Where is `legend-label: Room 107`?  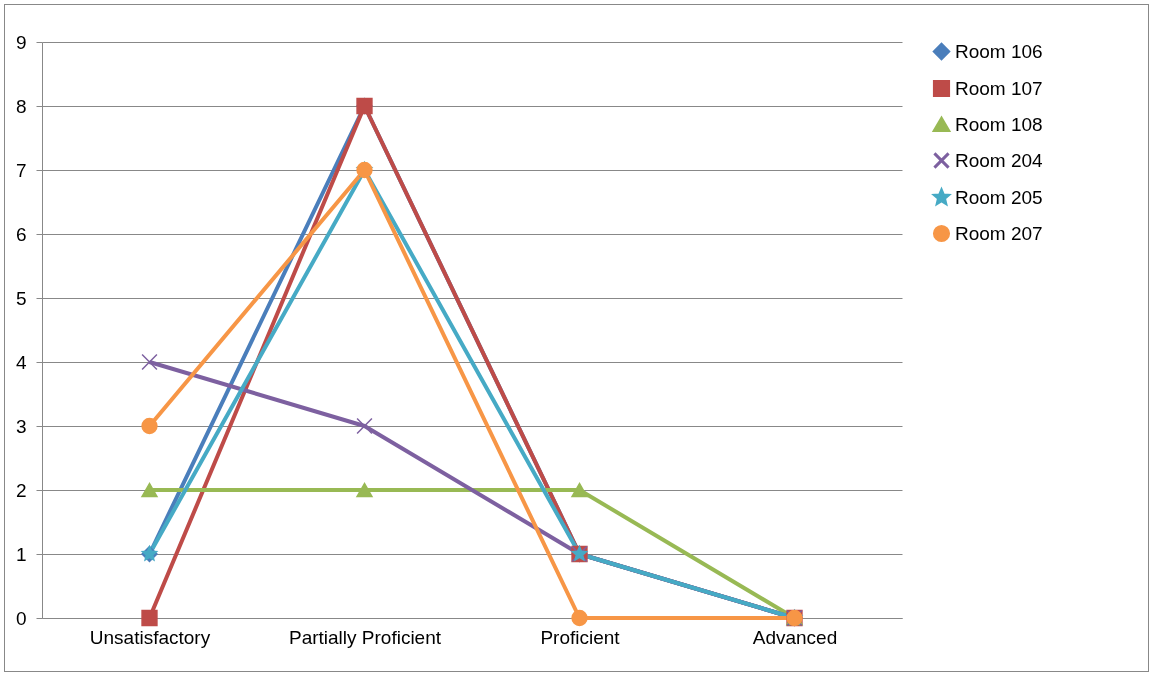
legend-label: Room 107 is located at coordinates (999, 88).